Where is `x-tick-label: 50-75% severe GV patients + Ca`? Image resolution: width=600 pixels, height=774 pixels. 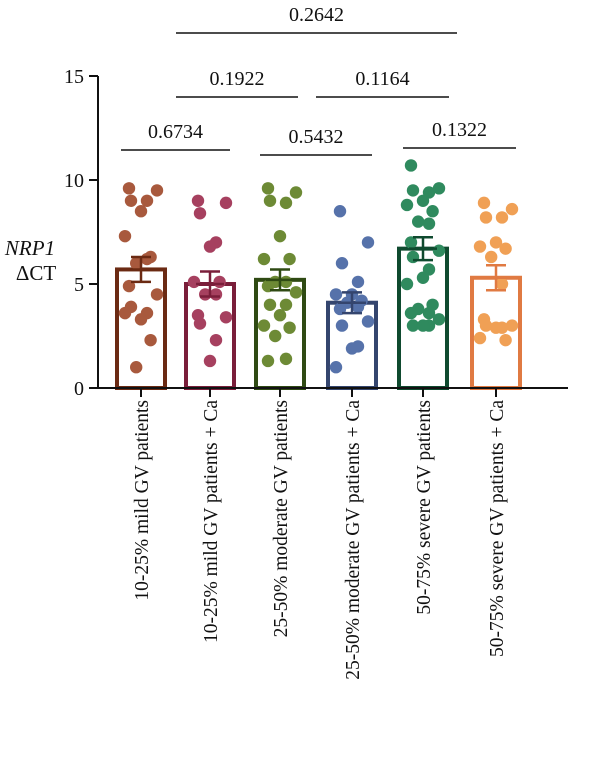
x-tick-label: 50-75% severe GV patients + Ca is located at coordinates (497, 528).